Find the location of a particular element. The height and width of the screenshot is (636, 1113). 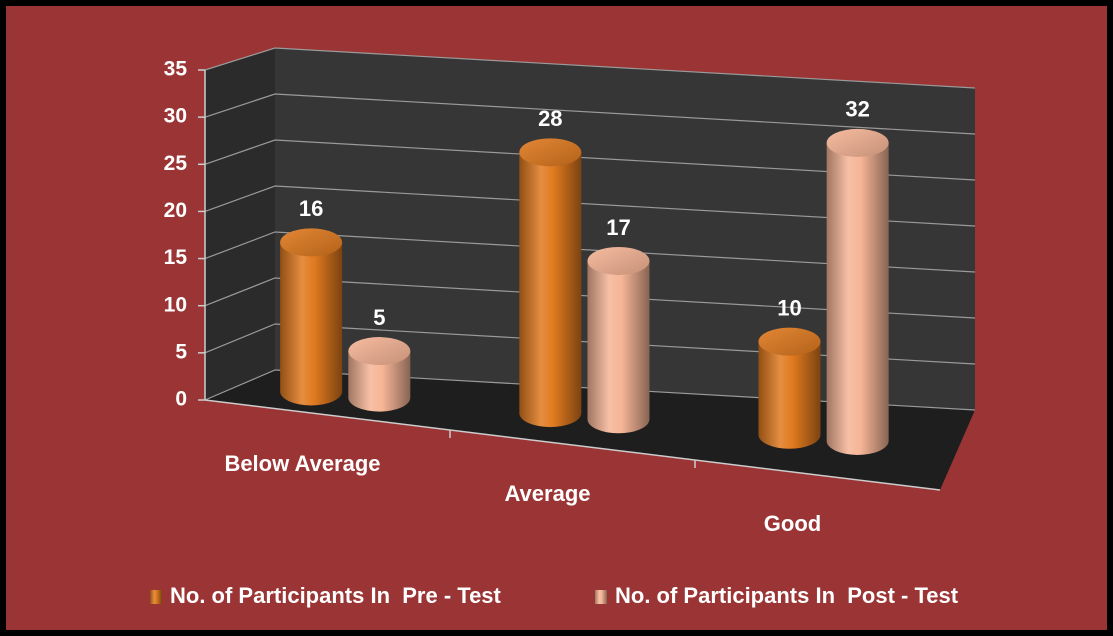

x-tick-label: Good is located at coordinates (792, 523).